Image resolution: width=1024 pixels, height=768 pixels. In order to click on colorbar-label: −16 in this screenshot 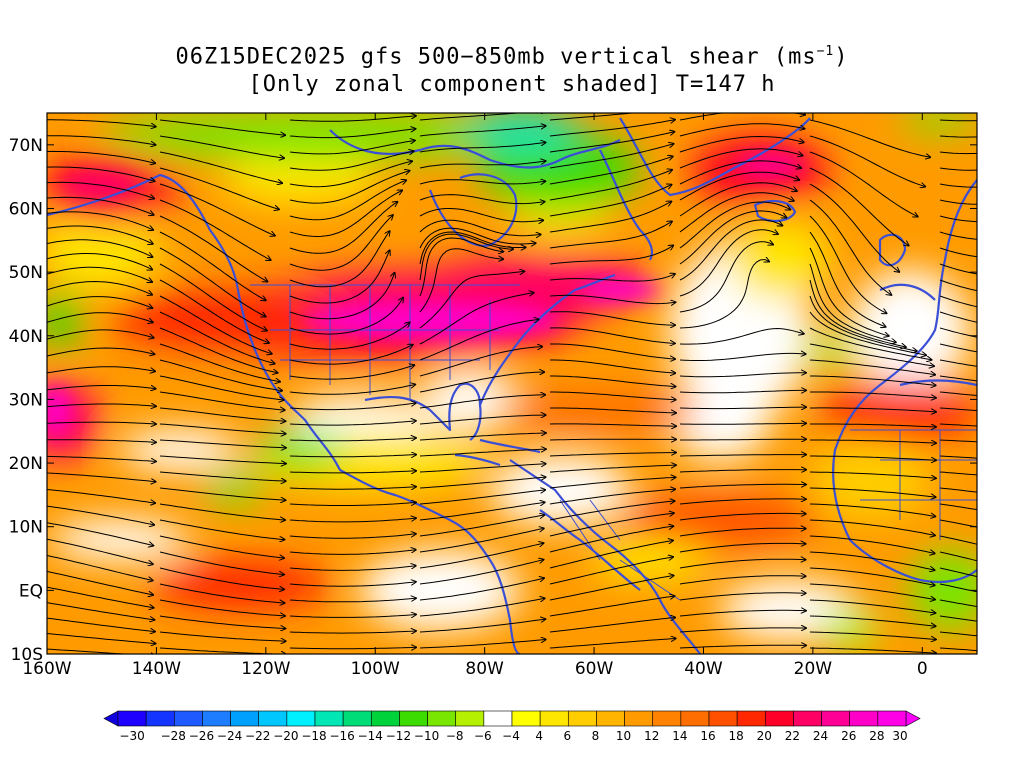, I will do `click(341, 736)`.